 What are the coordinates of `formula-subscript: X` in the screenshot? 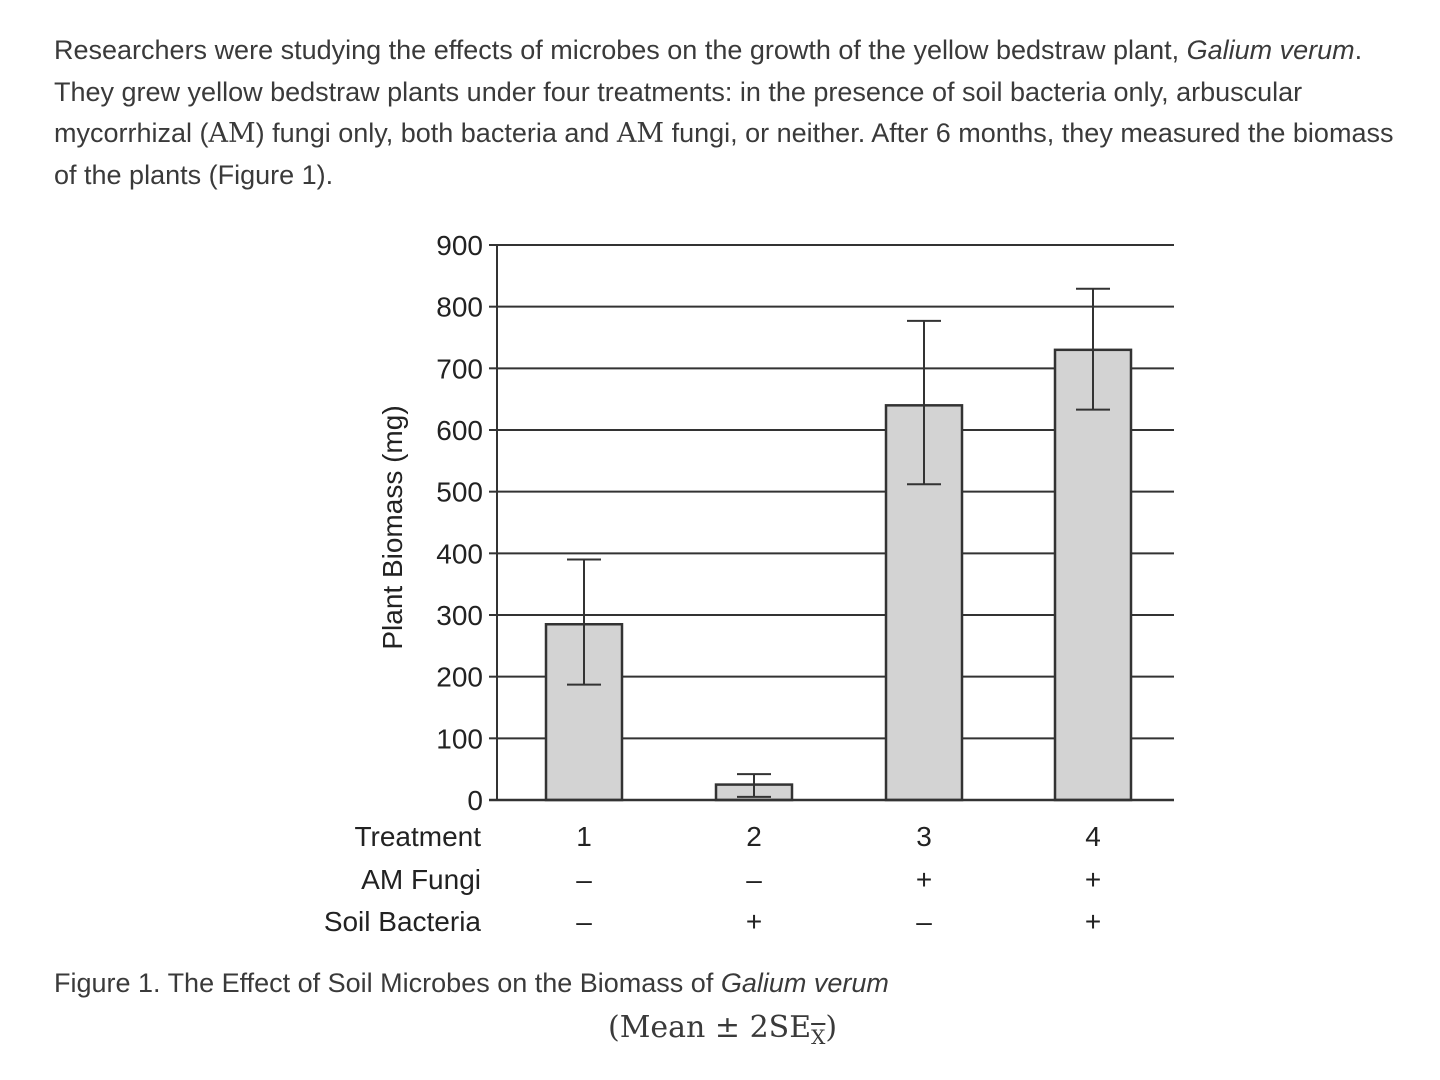 It's located at (818, 1037).